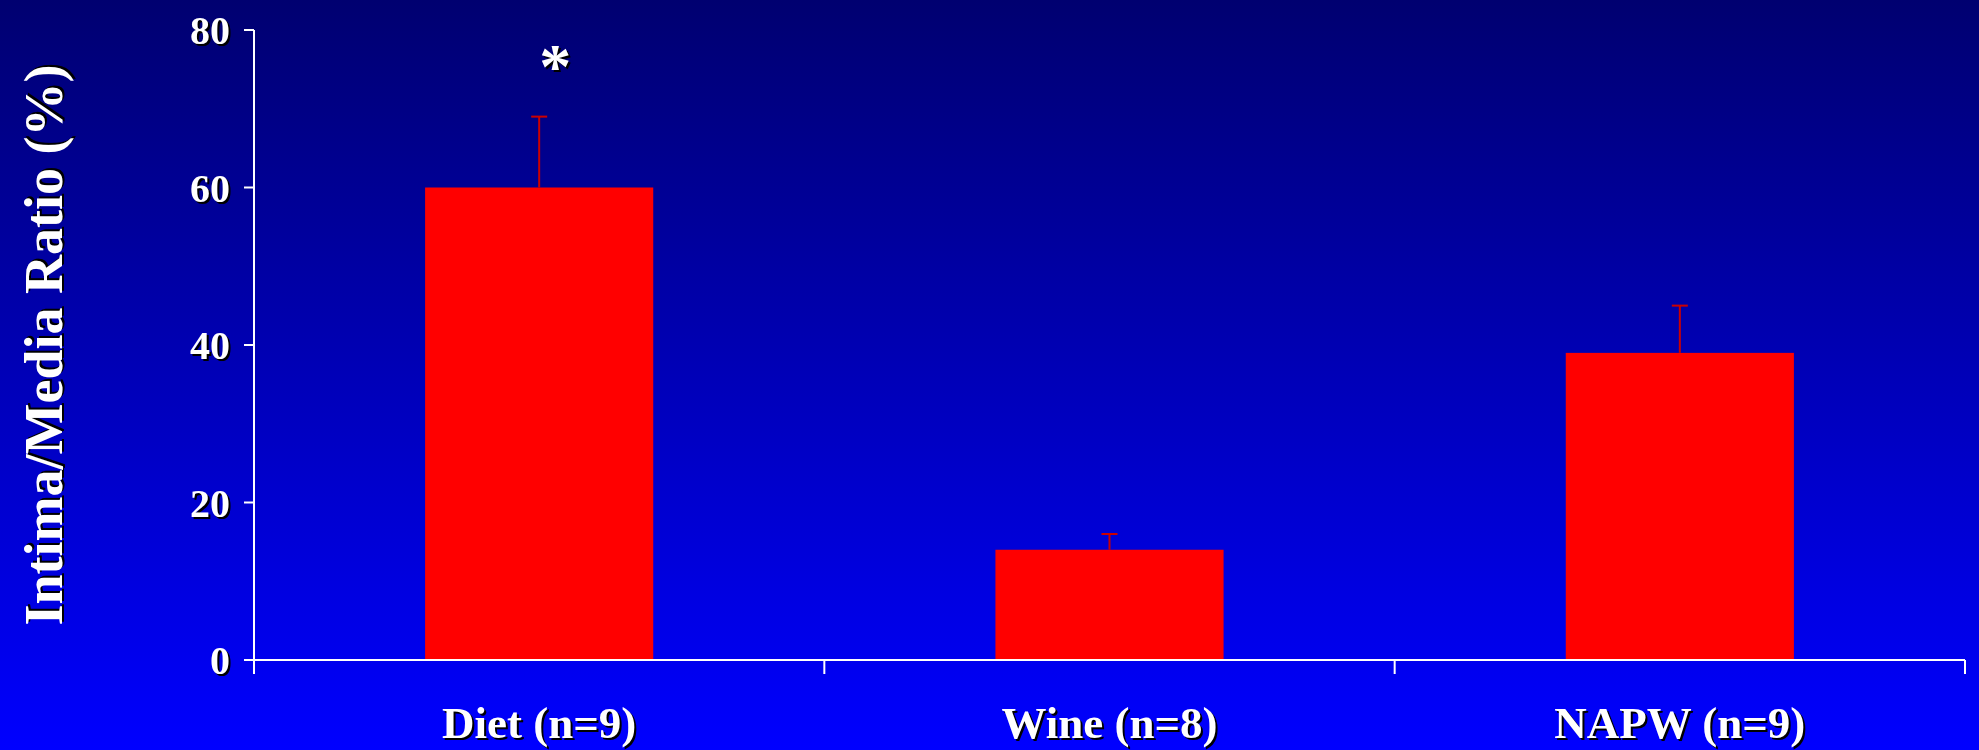 This screenshot has height=750, width=1979. What do you see at coordinates (210, 345) in the screenshot?
I see `y-tick-label: 40` at bounding box center [210, 345].